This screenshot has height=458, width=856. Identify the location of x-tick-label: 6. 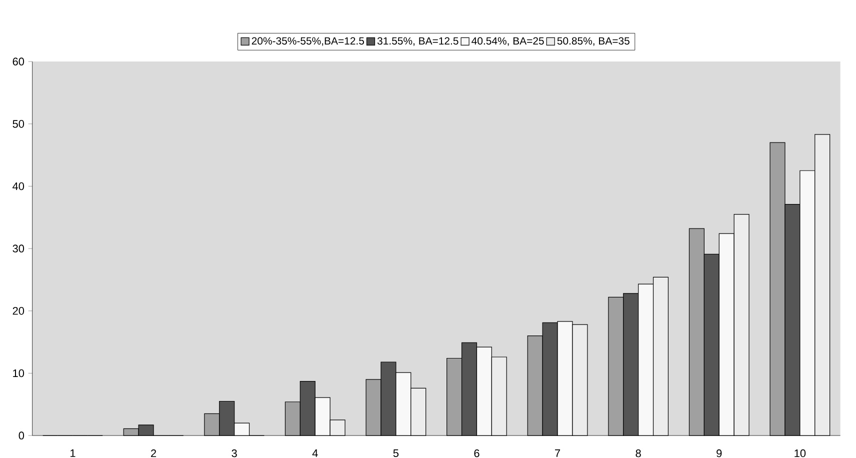
(477, 453).